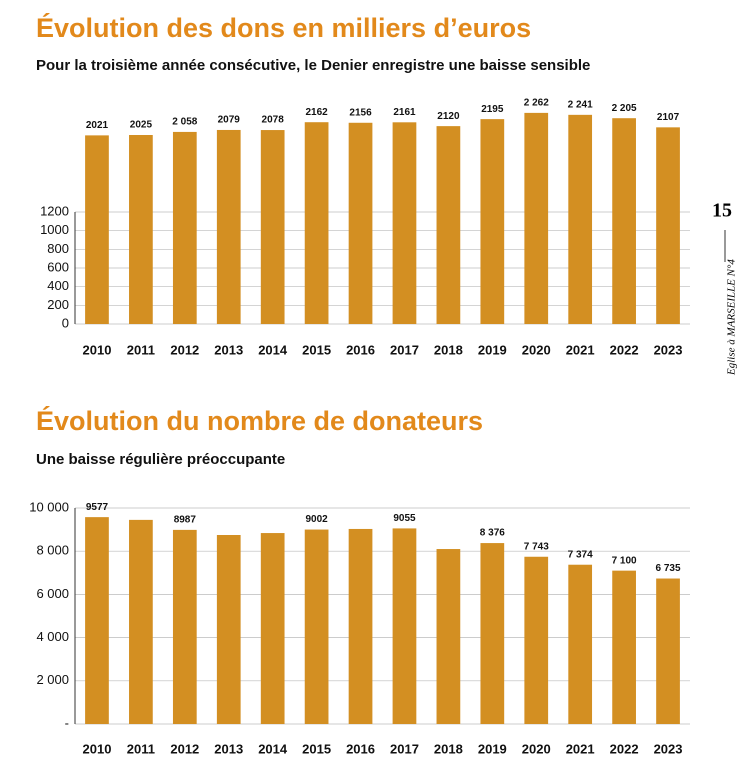 This screenshot has height=762, width=743. Describe the element at coordinates (67, 722) in the screenshot. I see `y-tick-label: -` at that location.